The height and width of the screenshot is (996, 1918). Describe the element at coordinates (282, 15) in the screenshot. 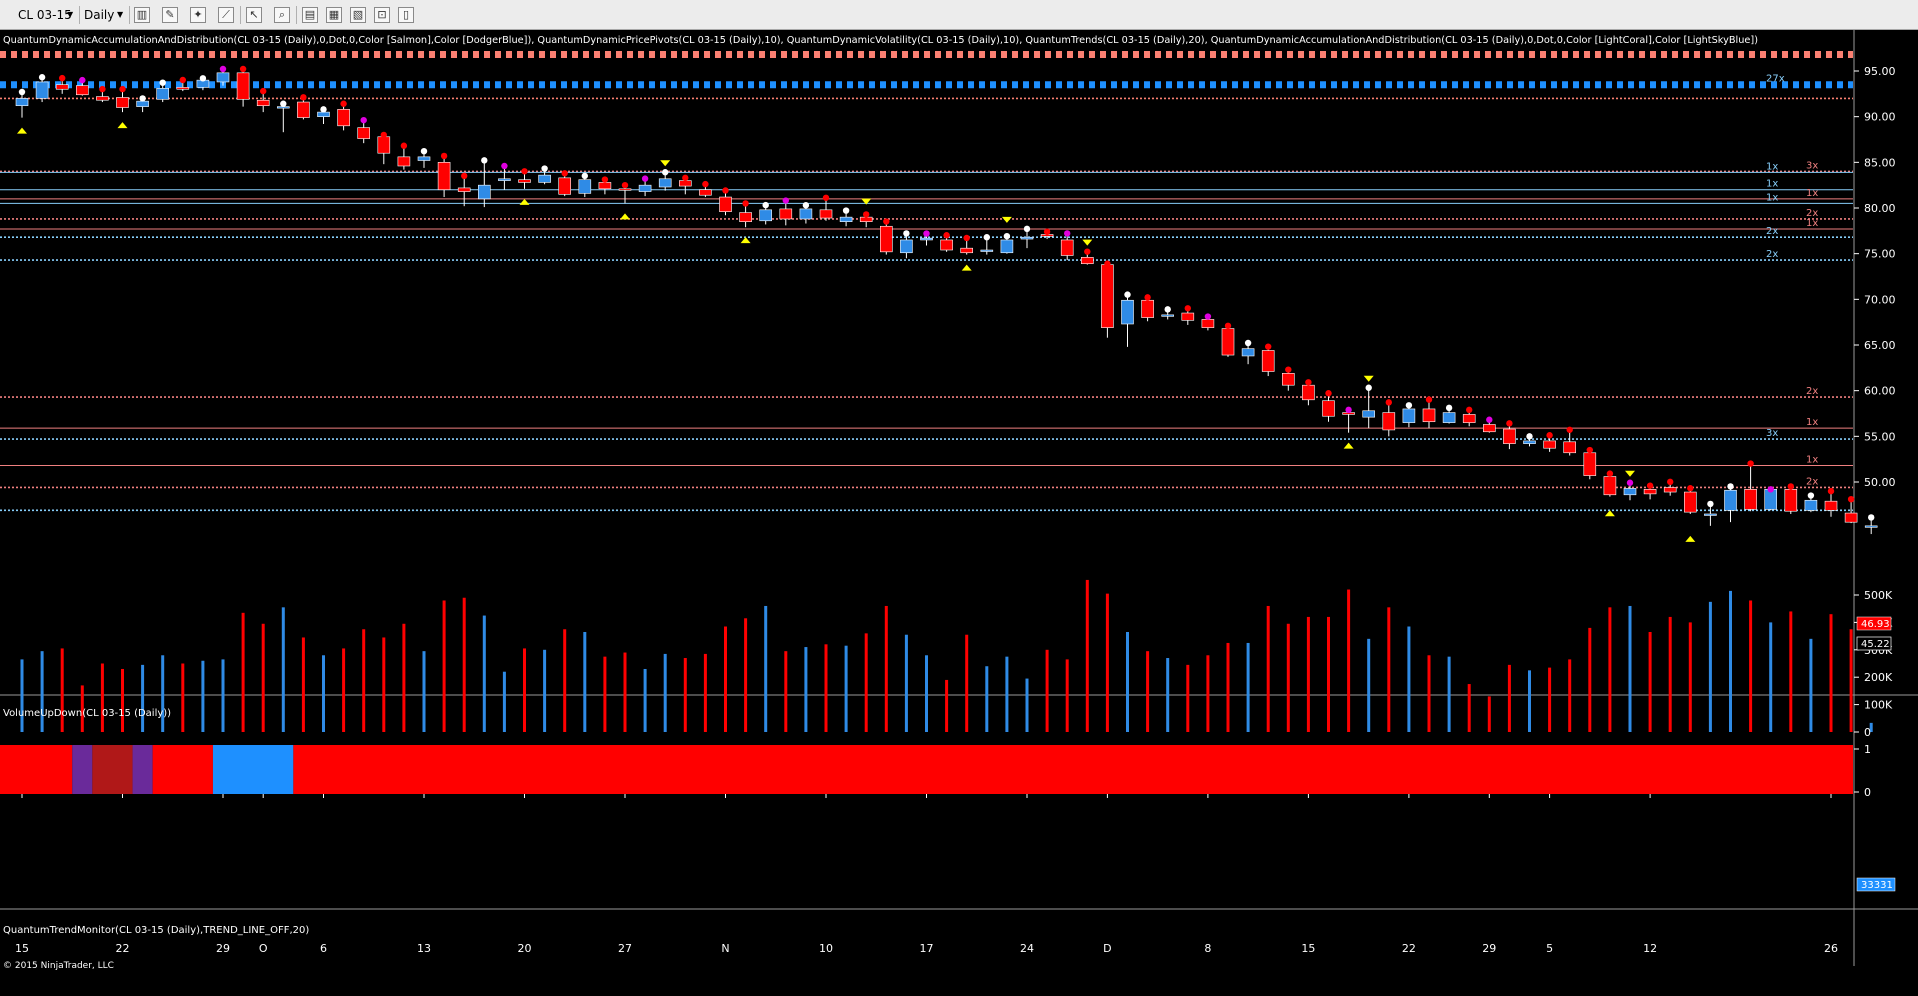

I see `zoom-icon: ⌕` at that location.